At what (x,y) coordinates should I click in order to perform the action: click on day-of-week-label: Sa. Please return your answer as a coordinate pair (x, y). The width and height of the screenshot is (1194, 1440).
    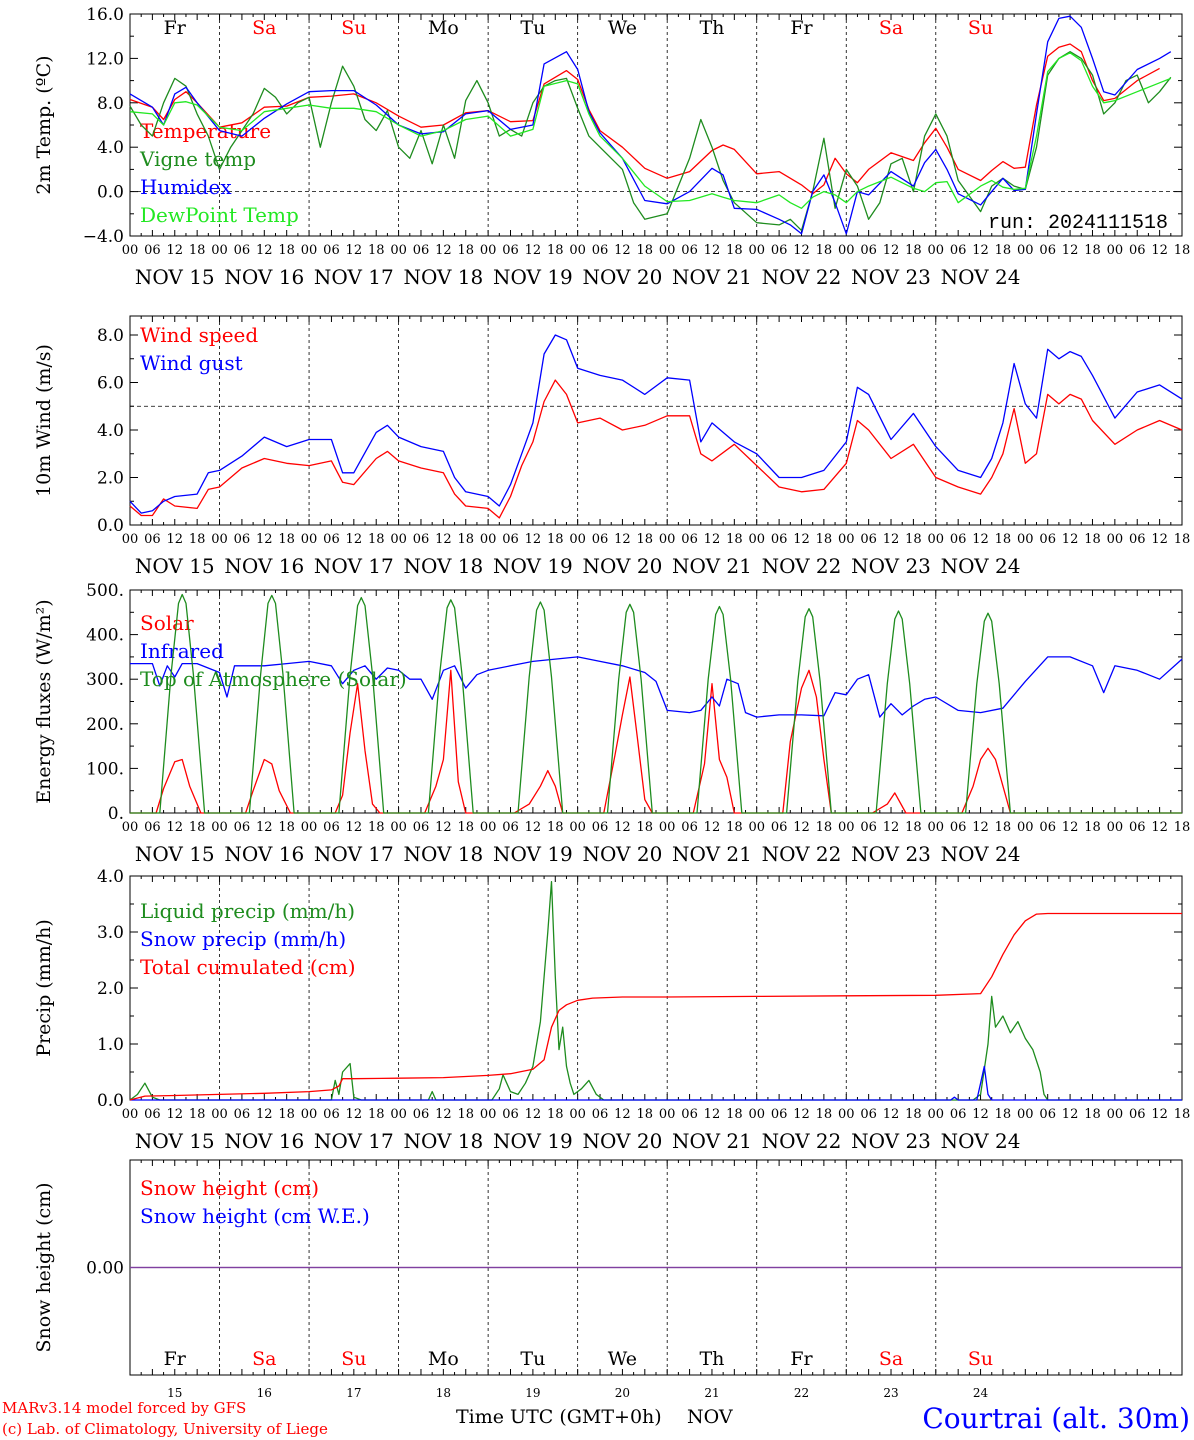
    Looking at the image, I should click on (891, 28).